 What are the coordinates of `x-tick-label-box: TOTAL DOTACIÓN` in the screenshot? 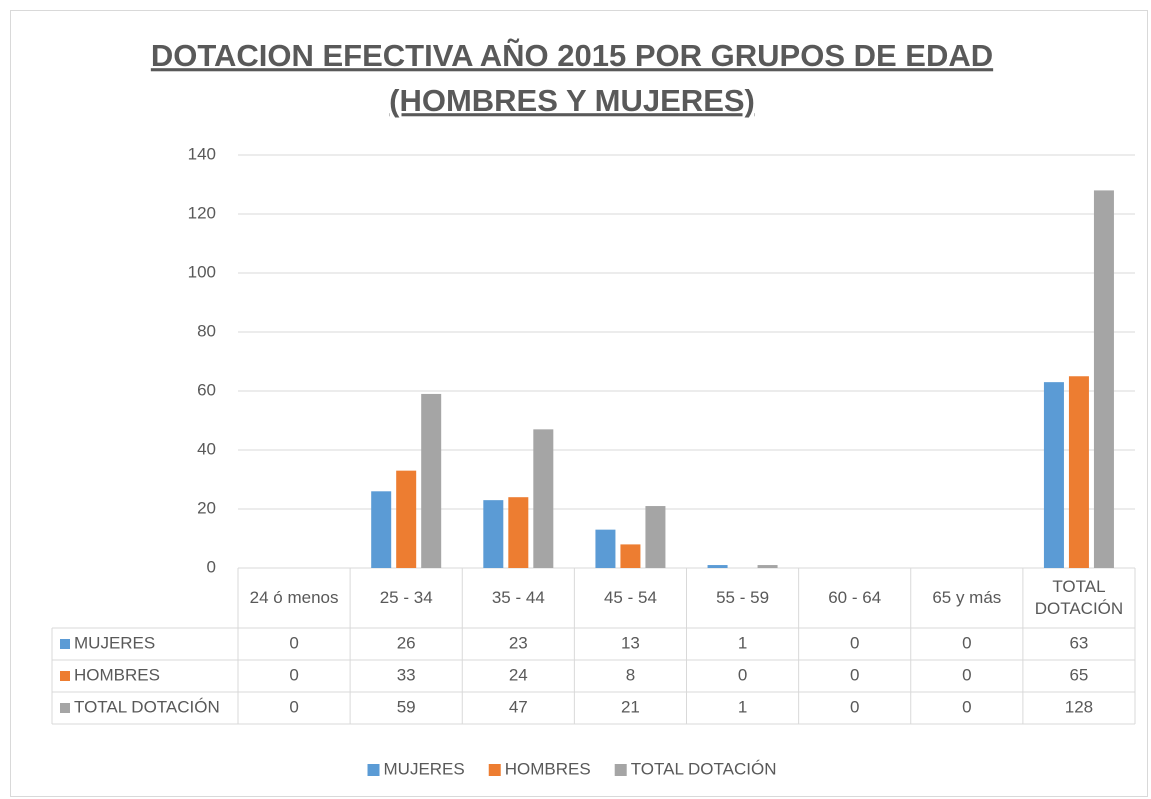 It's located at (1079, 597).